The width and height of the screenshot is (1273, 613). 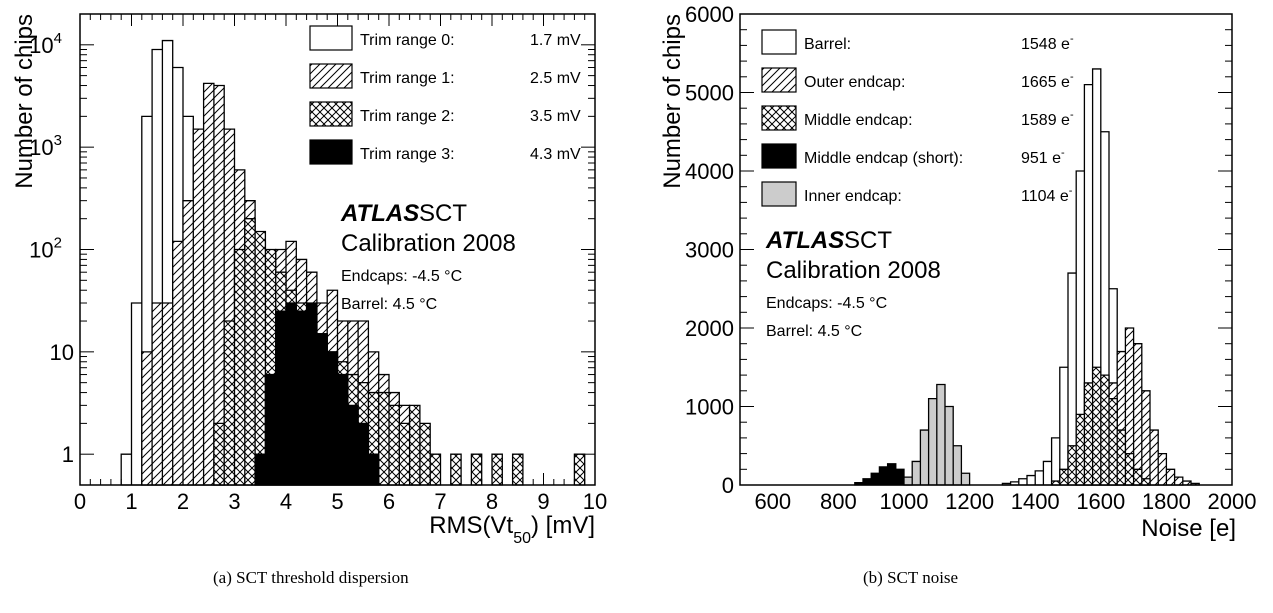 I want to click on legend-value-1: 1665 e-, so click(x=1047, y=81).